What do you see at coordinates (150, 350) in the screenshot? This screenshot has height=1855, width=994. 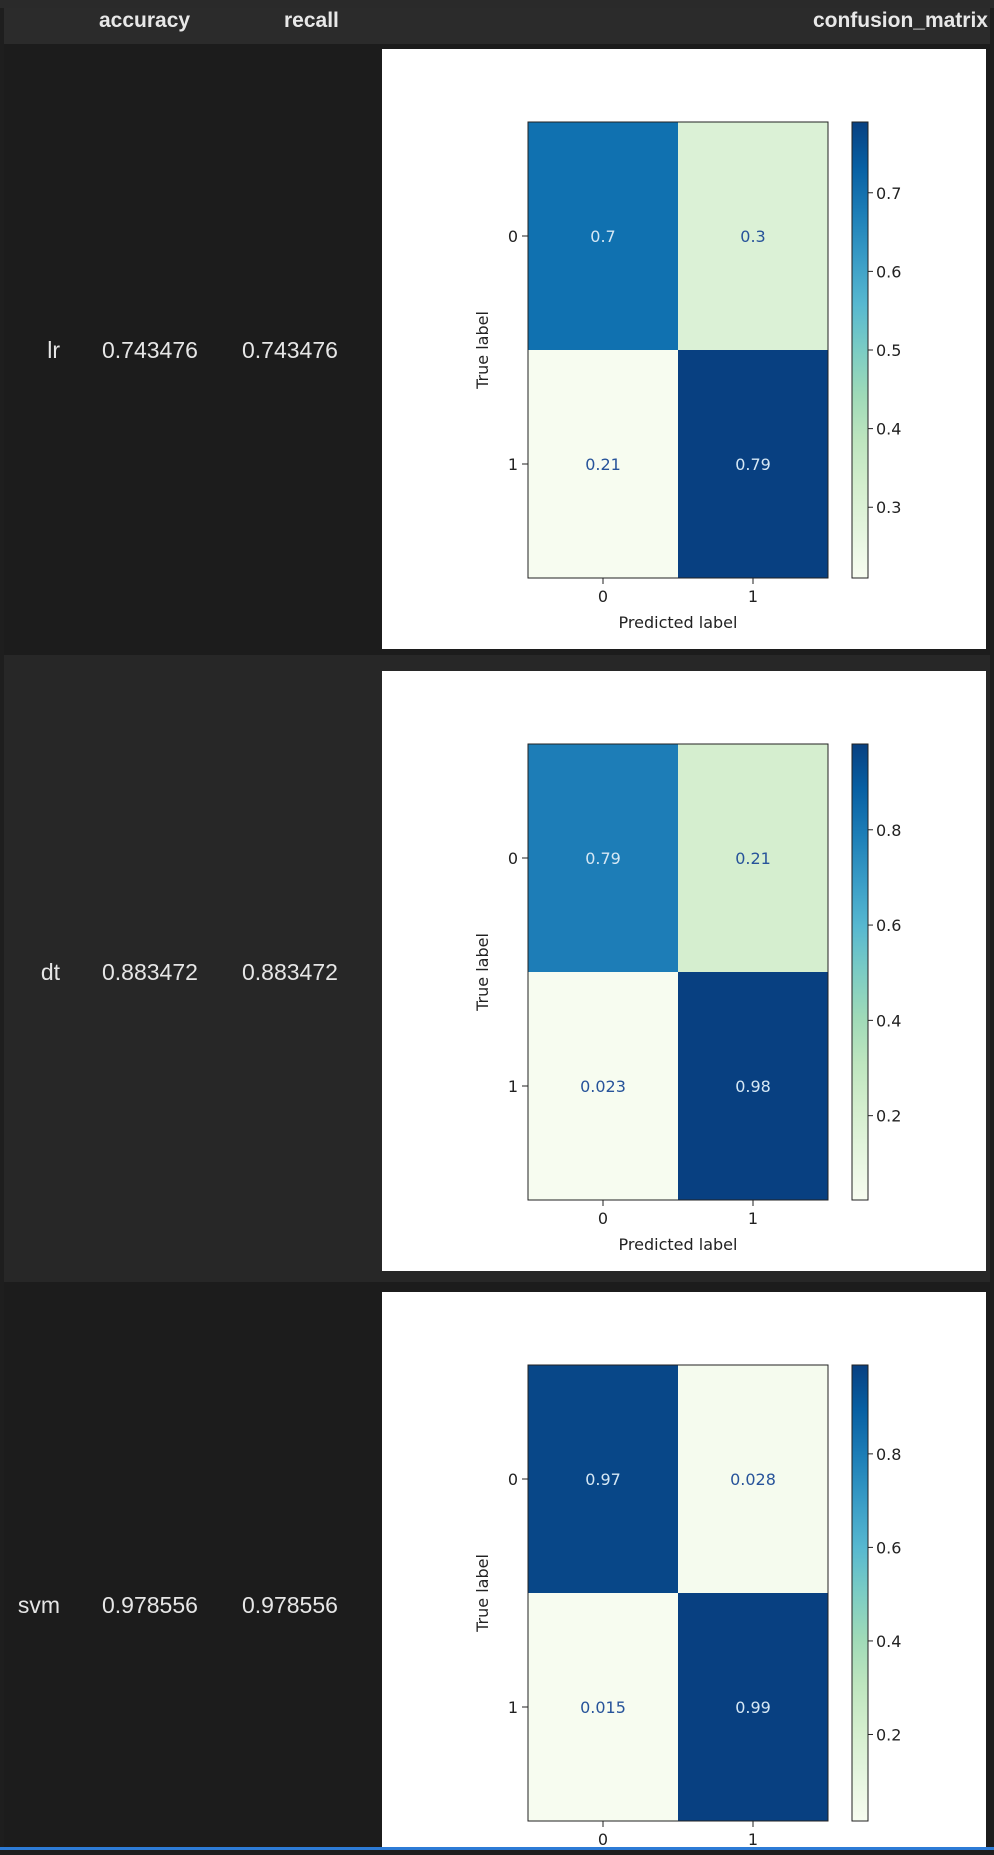 I see `accuracy-value: 0.743476` at bounding box center [150, 350].